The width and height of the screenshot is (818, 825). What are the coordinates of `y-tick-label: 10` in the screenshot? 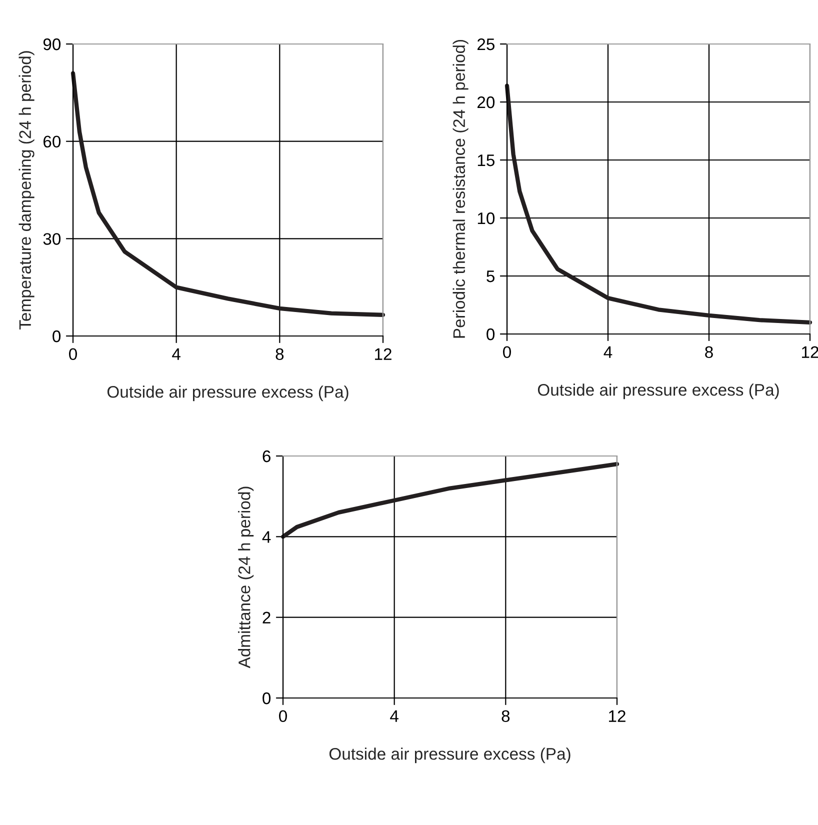 It's located at (486, 218).